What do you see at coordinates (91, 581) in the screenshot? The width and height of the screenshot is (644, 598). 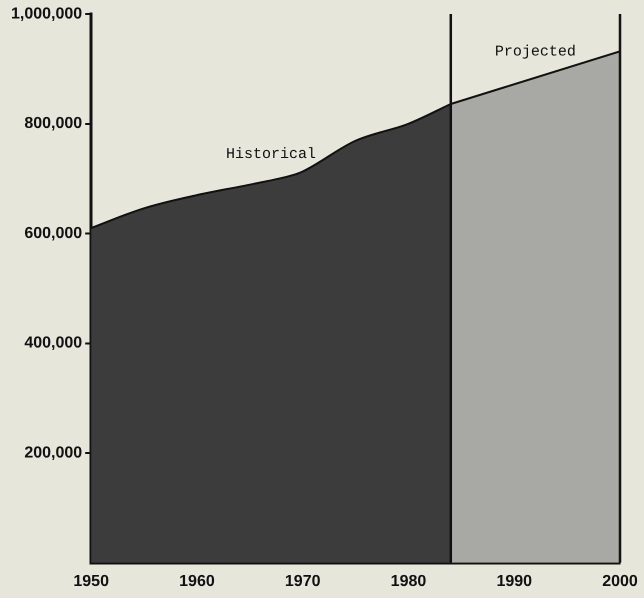 I see `x-tick-label: 1950` at bounding box center [91, 581].